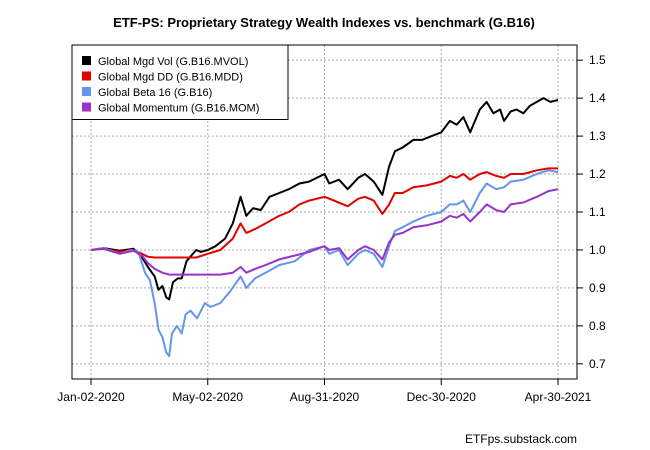 Image resolution: width=650 pixels, height=450 pixels. What do you see at coordinates (173, 62) in the screenshot?
I see `legend-label: Global Mgd Vol (G.B16.MVOL)` at bounding box center [173, 62].